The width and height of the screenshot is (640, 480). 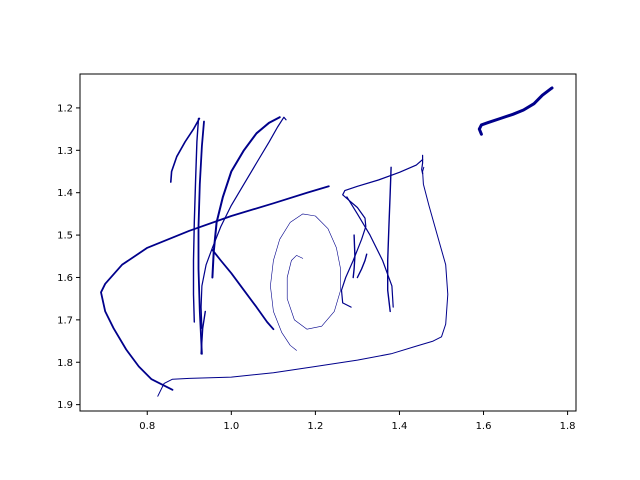 I want to click on x-tick-label: 0.8, so click(x=147, y=426).